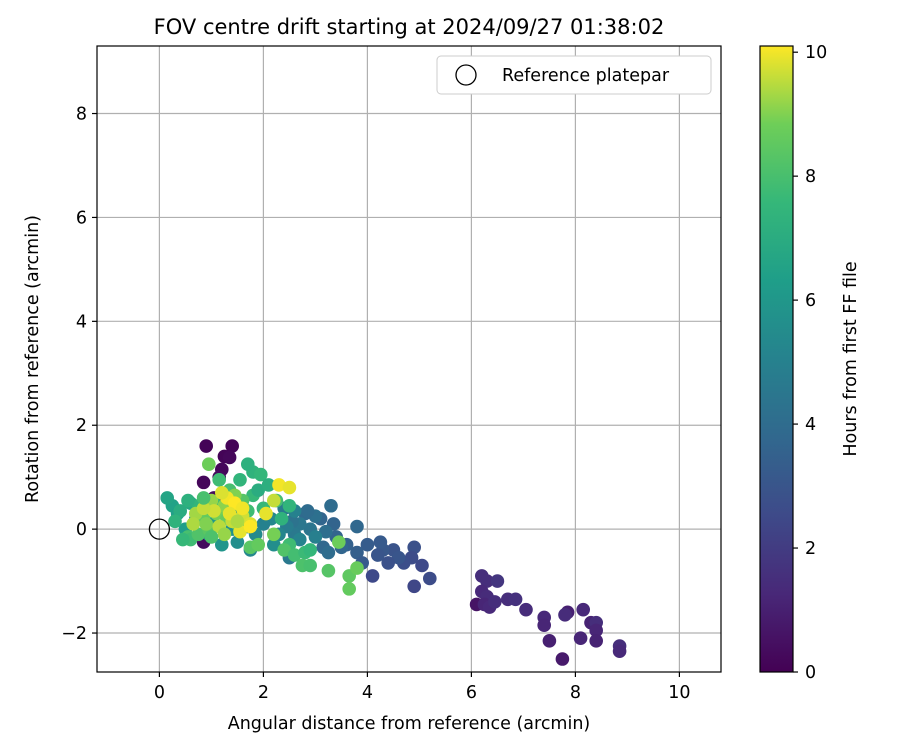 The width and height of the screenshot is (900, 750). Describe the element at coordinates (263, 693) in the screenshot. I see `x-tick-label: 2` at that location.